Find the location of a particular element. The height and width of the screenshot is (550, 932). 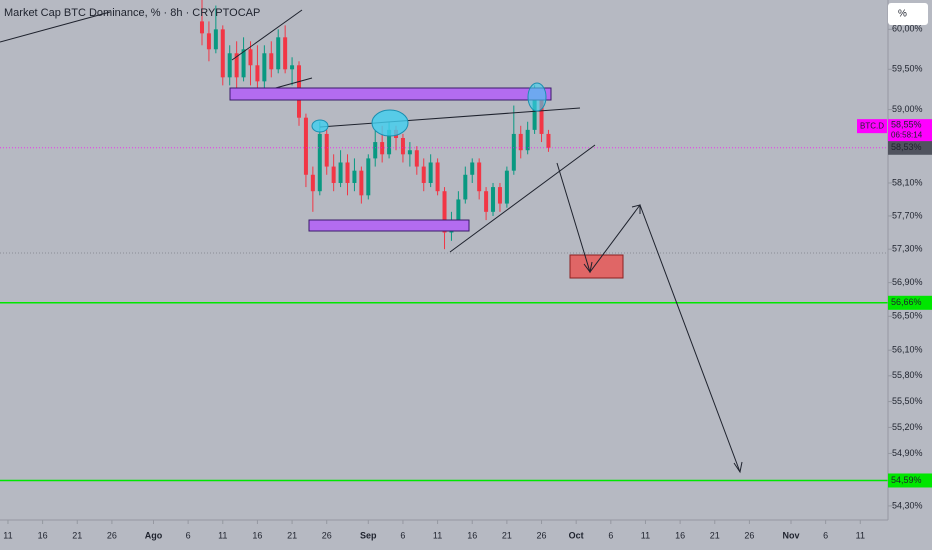

price-tag-label: 58,55% is located at coordinates (906, 125).